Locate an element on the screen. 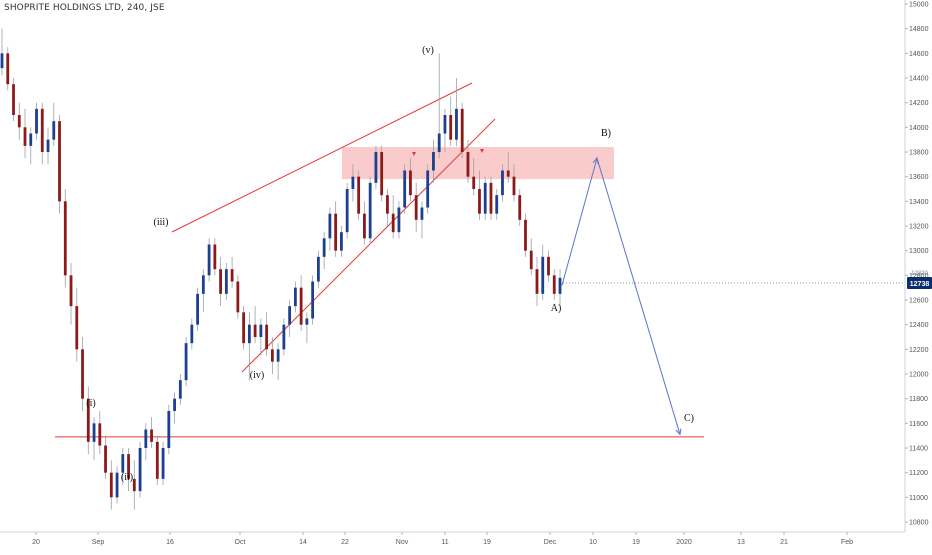 The image size is (932, 555). last-price-tag is located at coordinates (919, 282).